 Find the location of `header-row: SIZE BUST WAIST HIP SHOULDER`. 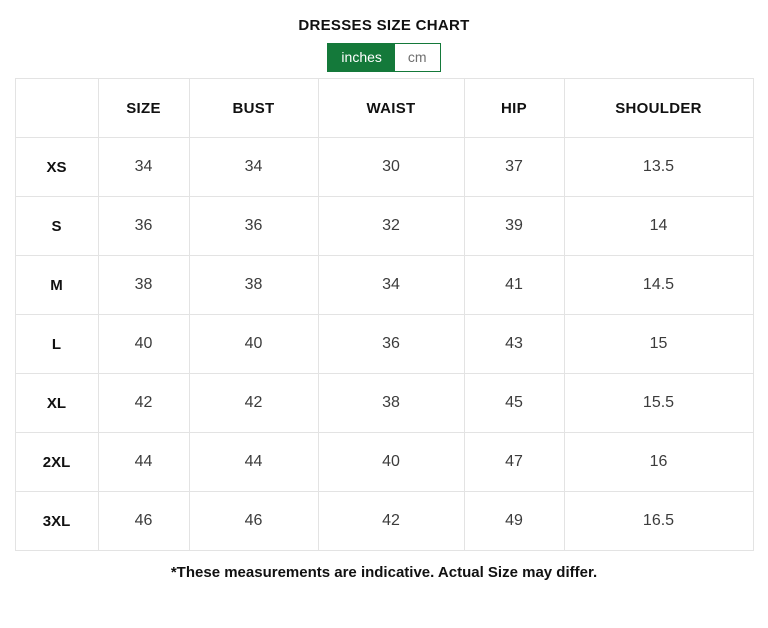

header-row: SIZE BUST WAIST HIP SHOULDER is located at coordinates (384, 108).